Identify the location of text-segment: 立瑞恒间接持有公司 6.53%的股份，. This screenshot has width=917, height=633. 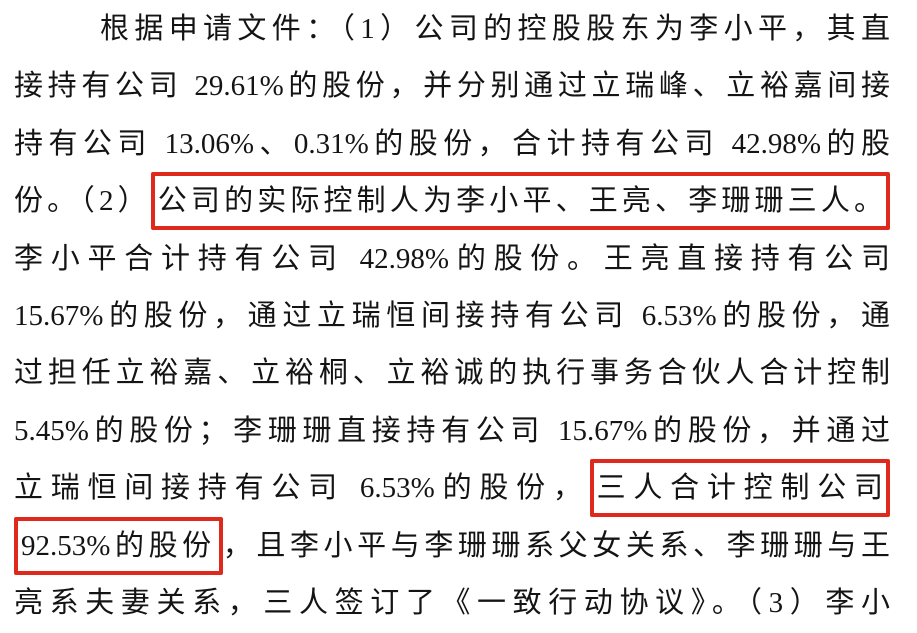
(302, 488).